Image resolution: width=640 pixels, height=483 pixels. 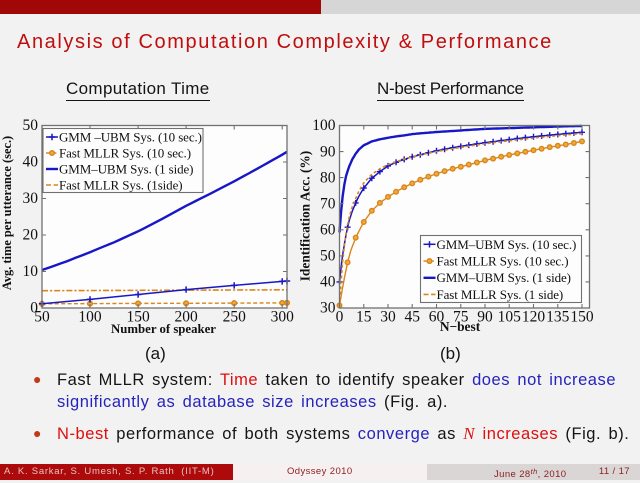 I want to click on svg-text: N−best, so click(x=460, y=326).